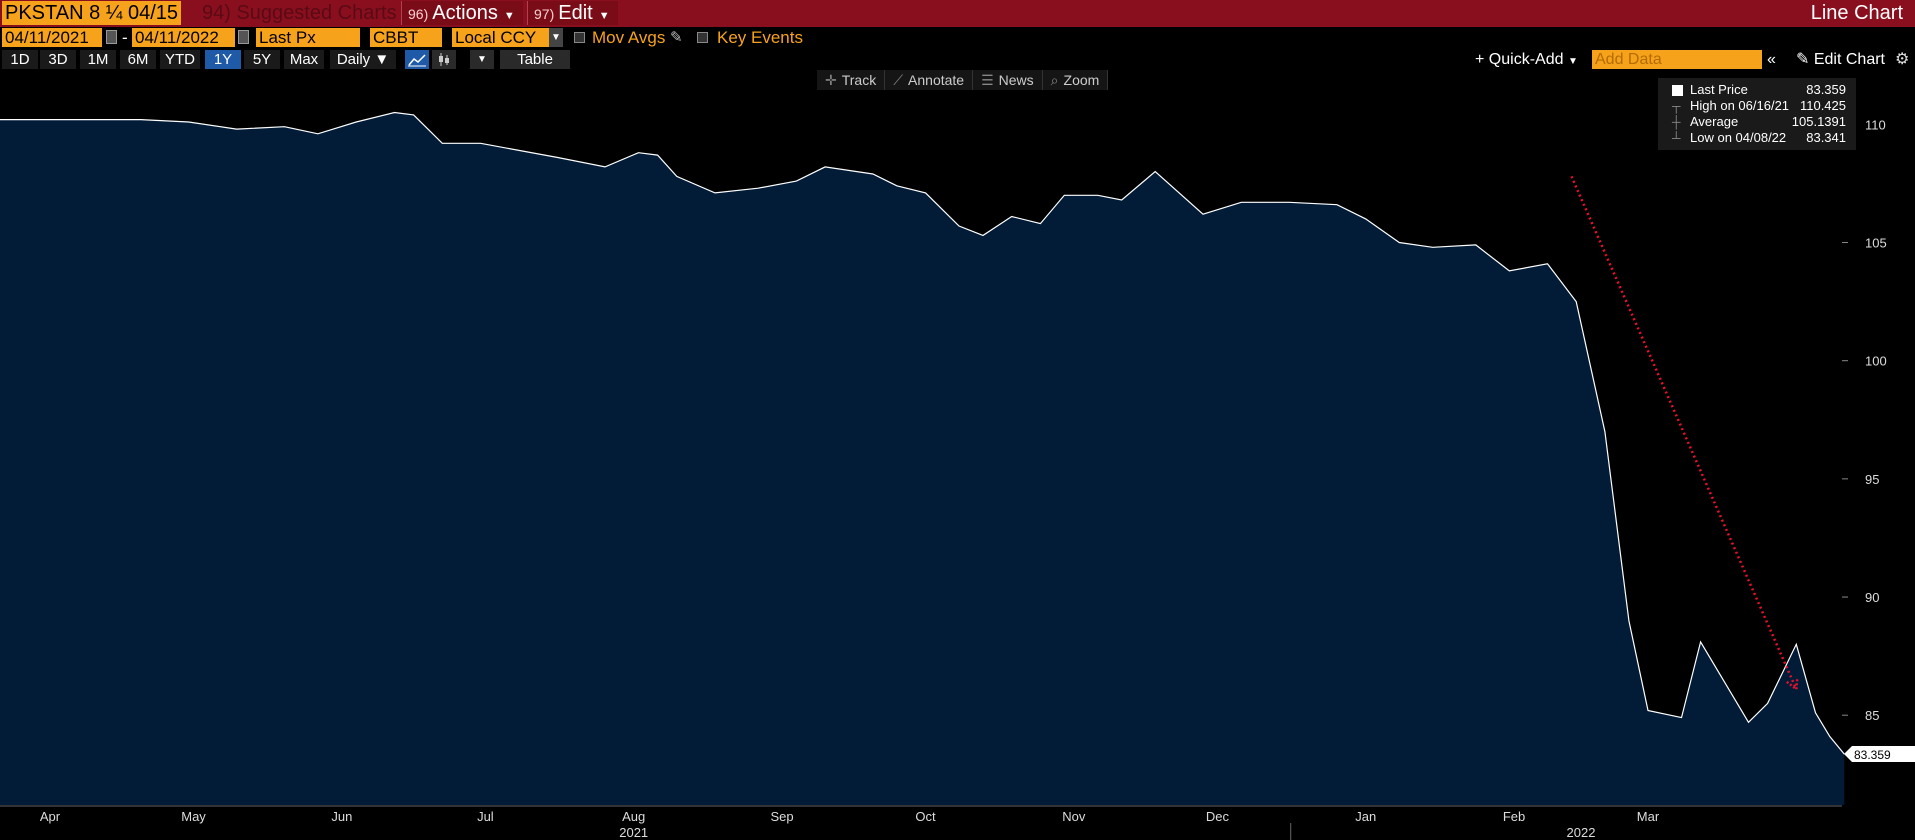 This screenshot has width=1915, height=840. Describe the element at coordinates (1054, 80) in the screenshot. I see `magnifier-icon: ⌕` at that location.